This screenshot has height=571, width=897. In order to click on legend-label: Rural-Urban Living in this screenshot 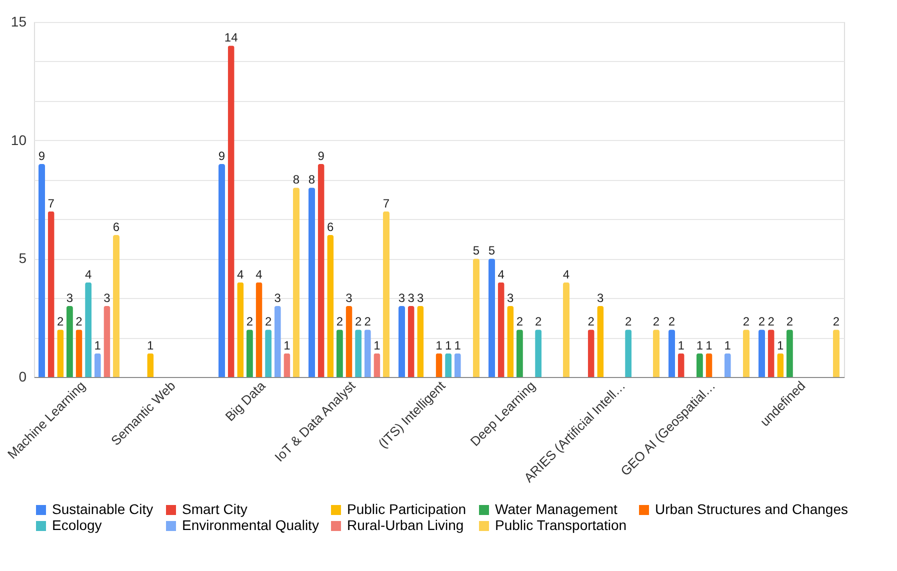, I will do `click(405, 525)`.